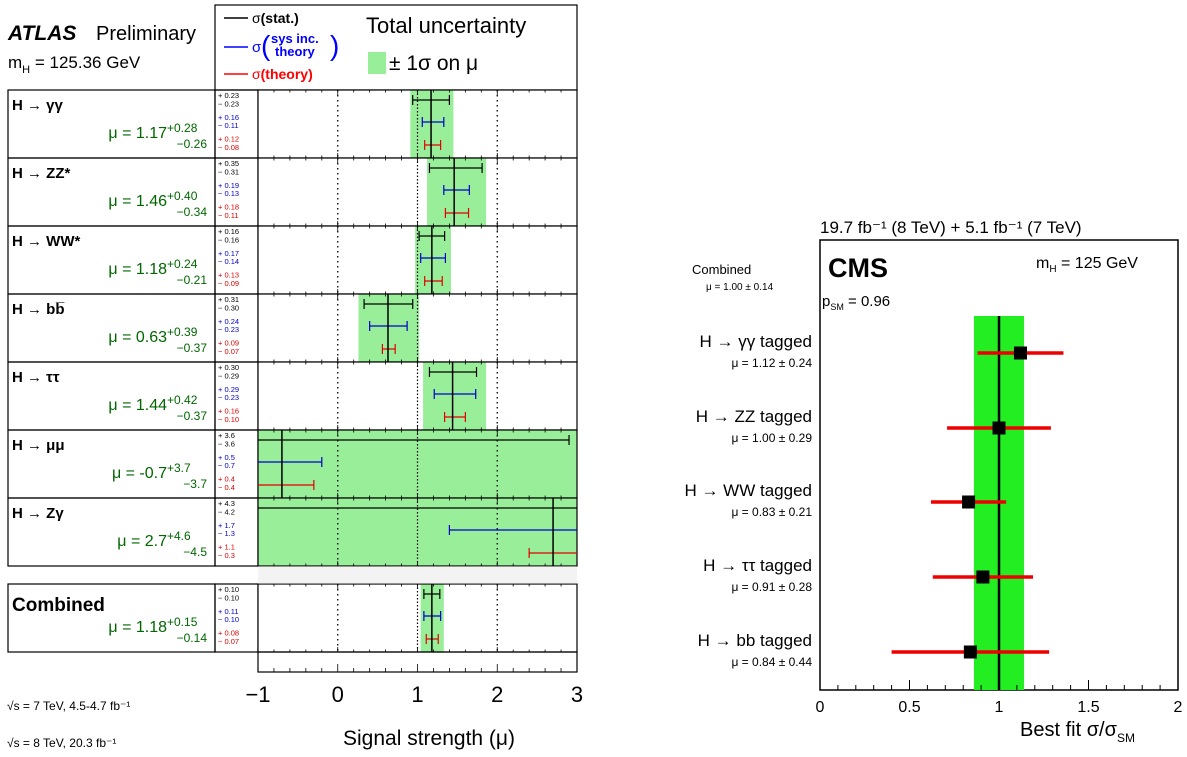  Describe the element at coordinates (295, 38) in the screenshot. I see `legend-sys-line1: sys inc.` at that location.